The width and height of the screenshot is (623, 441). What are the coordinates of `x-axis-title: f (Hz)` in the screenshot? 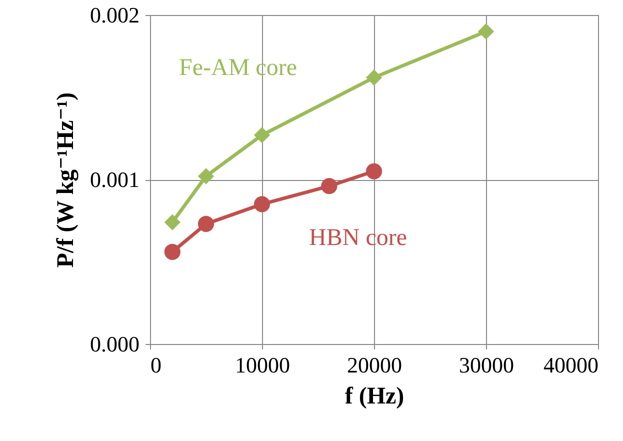 It's located at (374, 397).